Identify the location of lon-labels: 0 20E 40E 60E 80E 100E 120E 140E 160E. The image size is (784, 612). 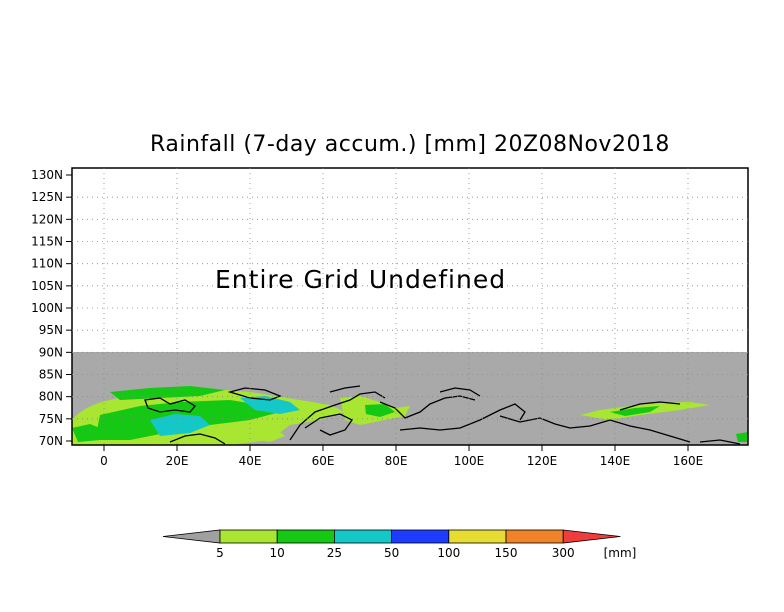
(401, 456).